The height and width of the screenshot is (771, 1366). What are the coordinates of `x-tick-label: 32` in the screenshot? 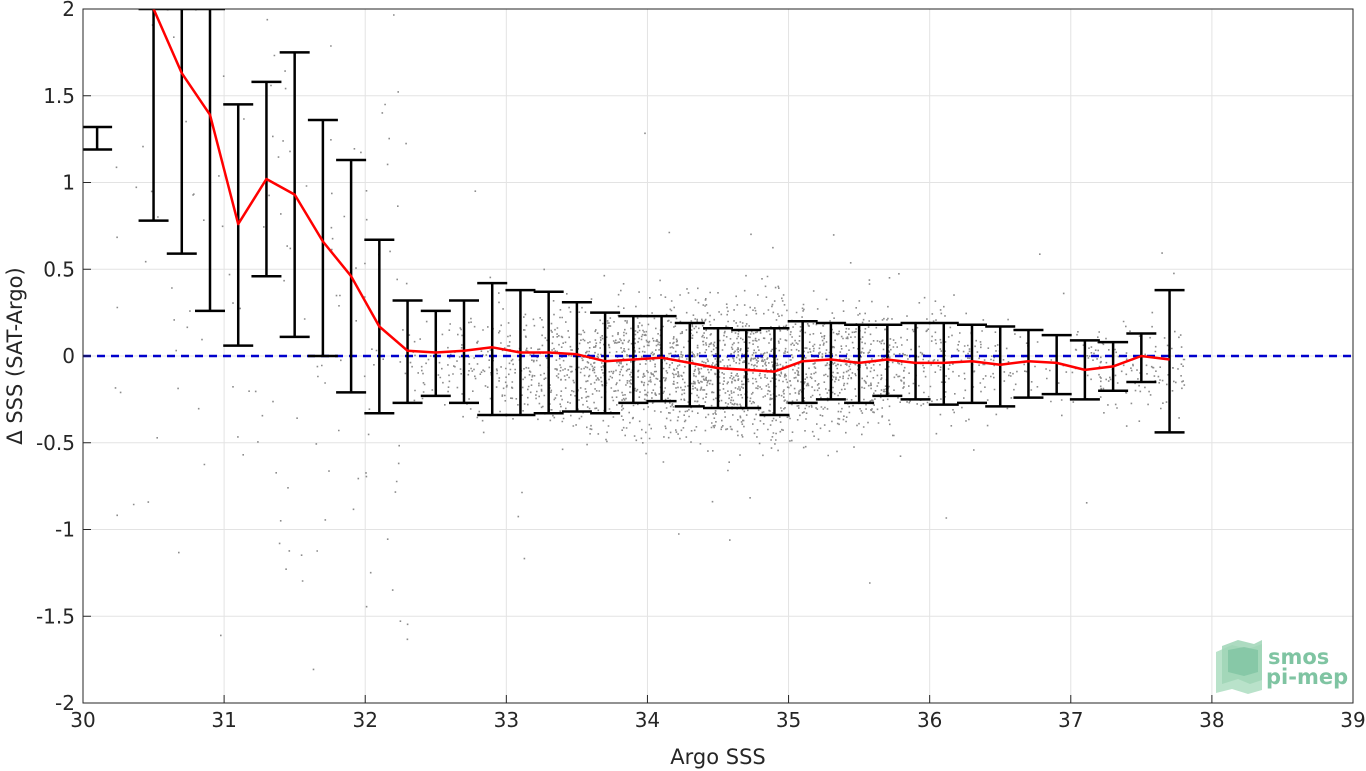 It's located at (364, 720).